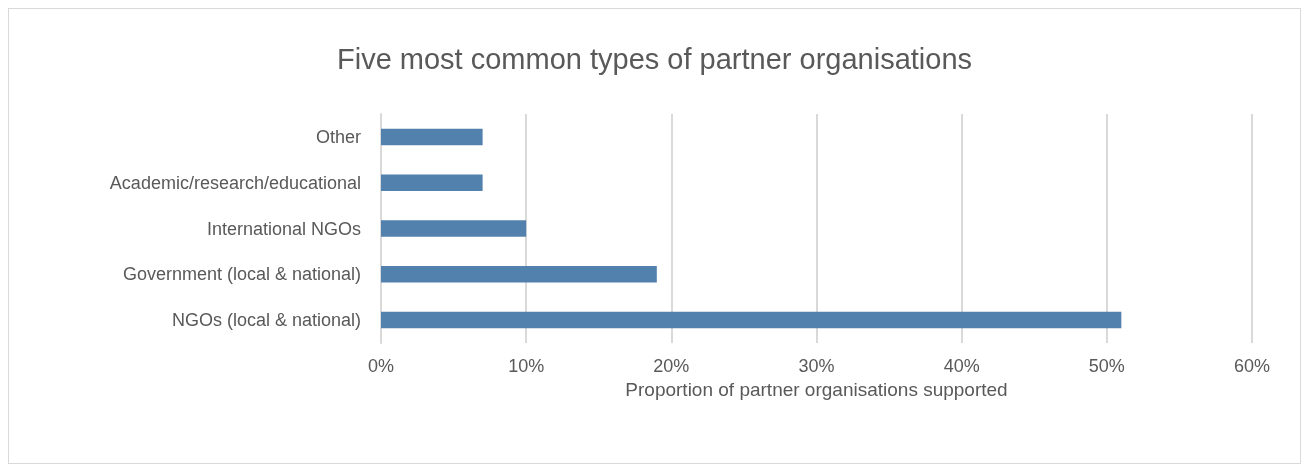  Describe the element at coordinates (381, 366) in the screenshot. I see `x-tick-label: 0%` at that location.